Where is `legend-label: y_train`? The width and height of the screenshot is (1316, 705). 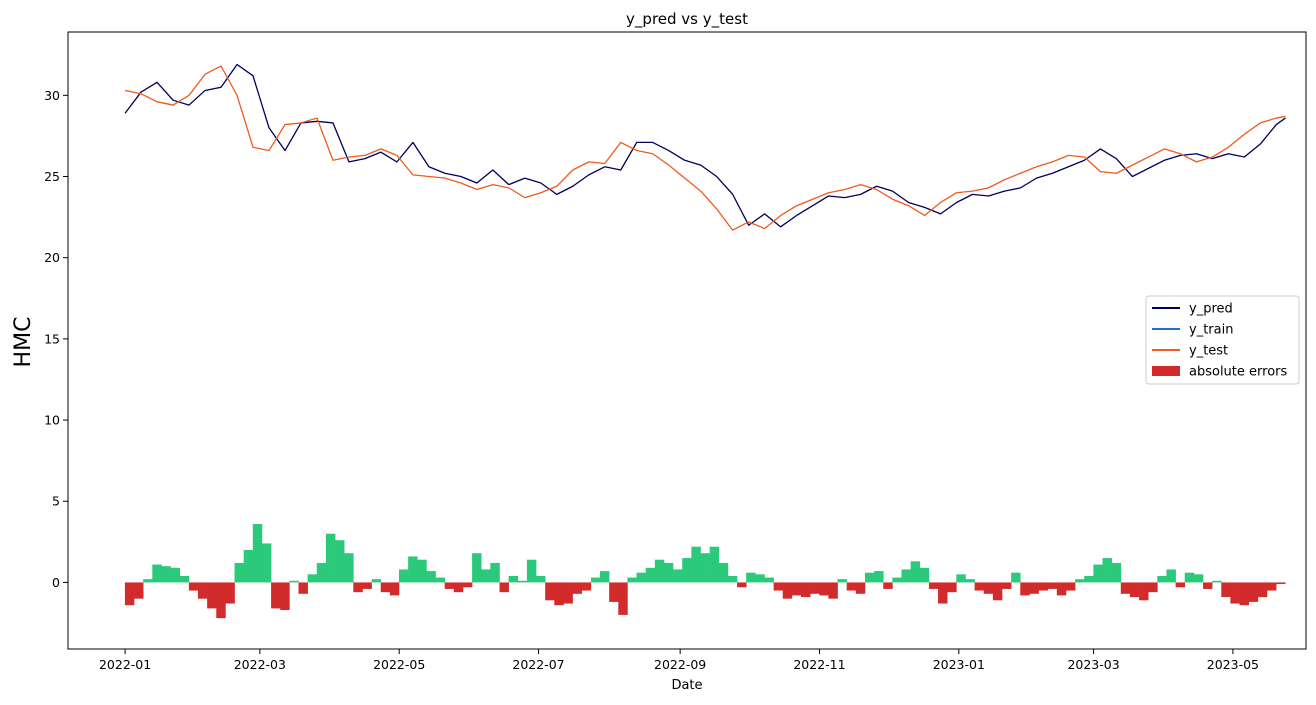
legend-label: y_train is located at coordinates (1211, 330).